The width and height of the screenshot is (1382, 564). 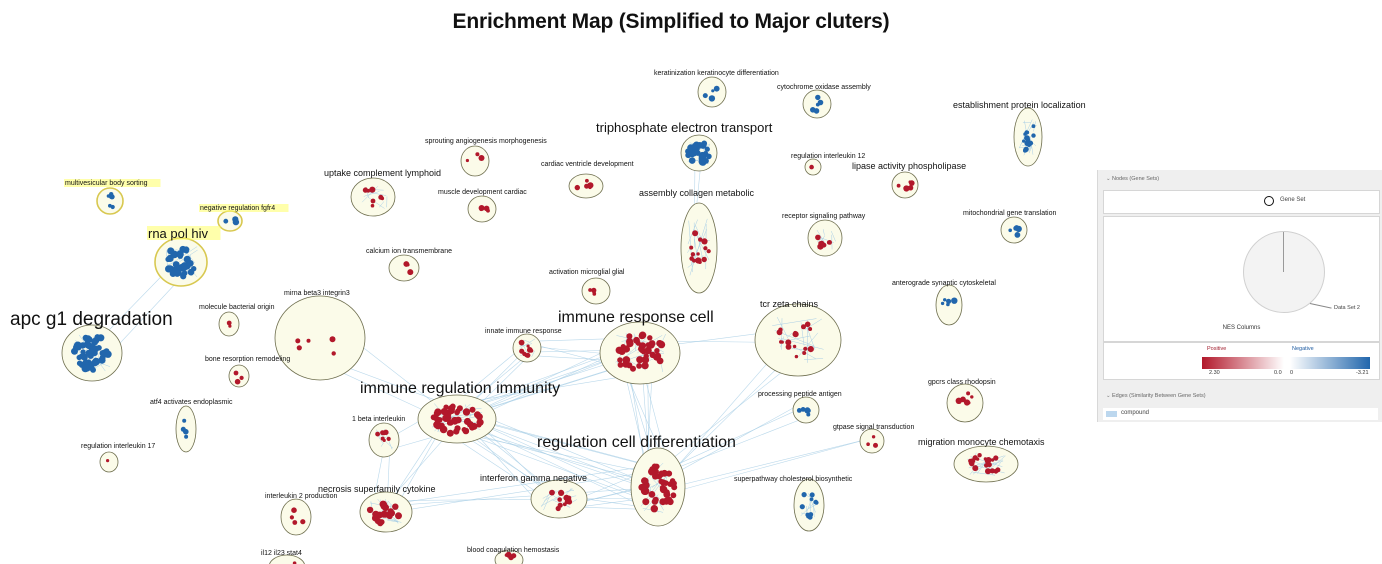 What do you see at coordinates (965, 403) in the screenshot?
I see `cluster-gpcrs-class-rhodopsin` at bounding box center [965, 403].